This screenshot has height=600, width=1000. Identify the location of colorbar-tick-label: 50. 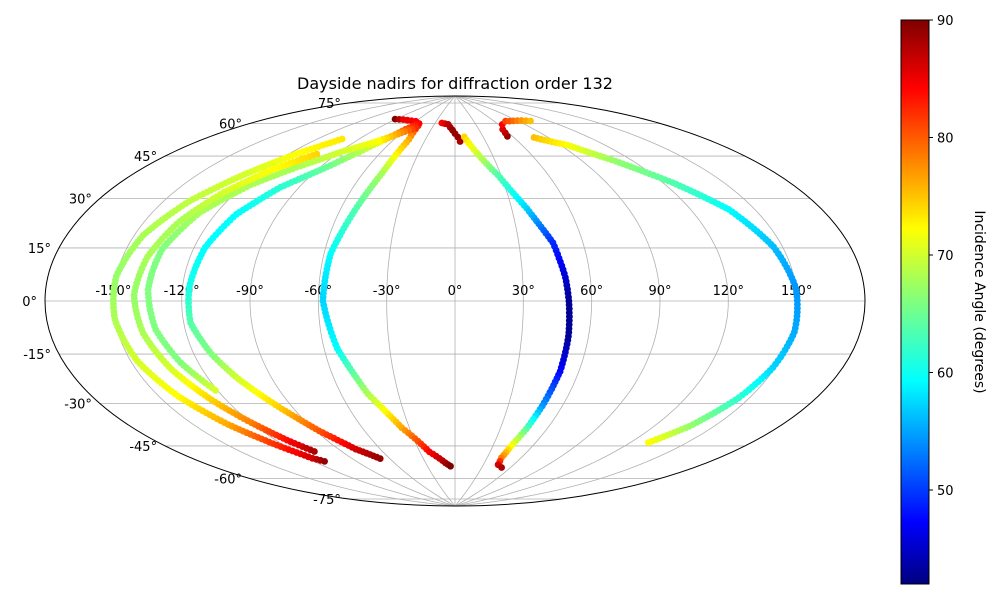
(945, 491).